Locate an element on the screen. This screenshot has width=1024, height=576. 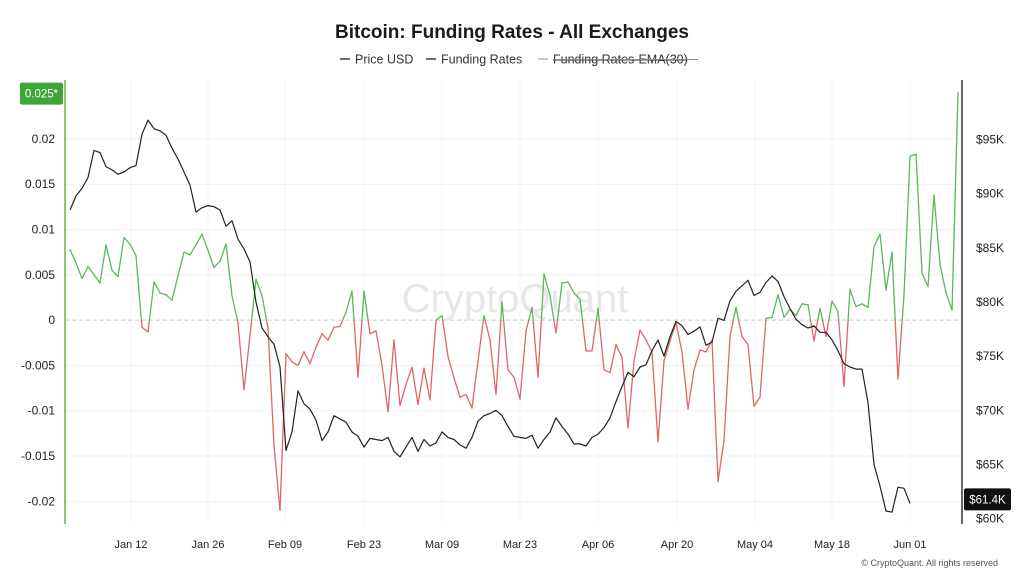
y-left-tick-label: 0.005 is located at coordinates (40, 275).